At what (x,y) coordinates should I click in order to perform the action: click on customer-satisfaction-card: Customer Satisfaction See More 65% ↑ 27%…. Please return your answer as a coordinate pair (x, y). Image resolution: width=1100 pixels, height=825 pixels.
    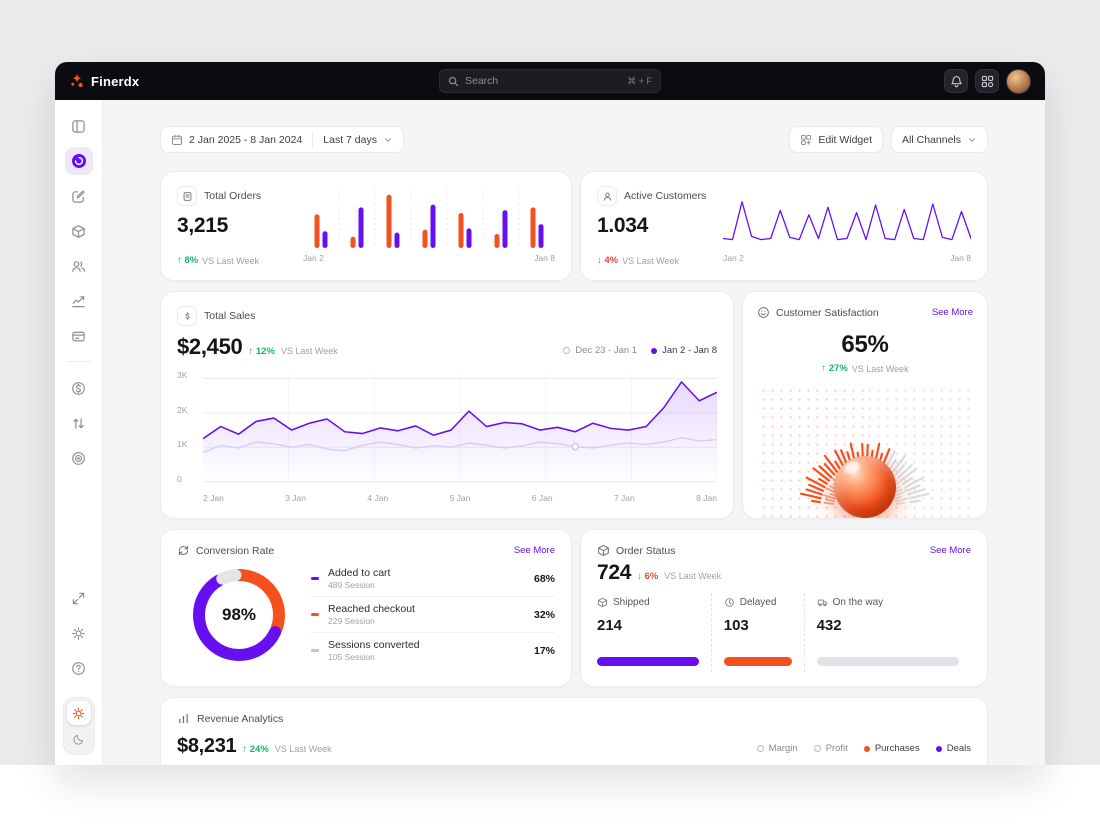
    Looking at the image, I should click on (865, 405).